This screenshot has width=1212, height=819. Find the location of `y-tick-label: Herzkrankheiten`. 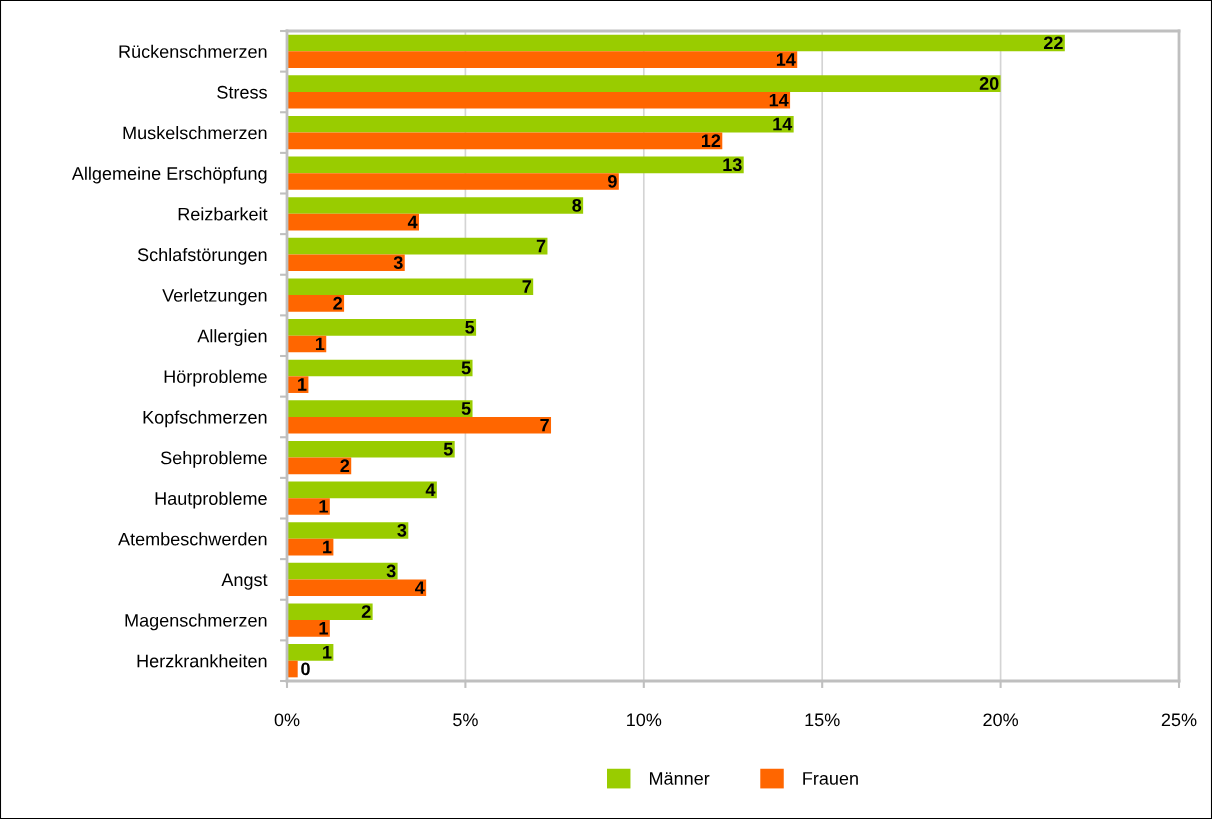

y-tick-label: Herzkrankheiten is located at coordinates (202, 661).